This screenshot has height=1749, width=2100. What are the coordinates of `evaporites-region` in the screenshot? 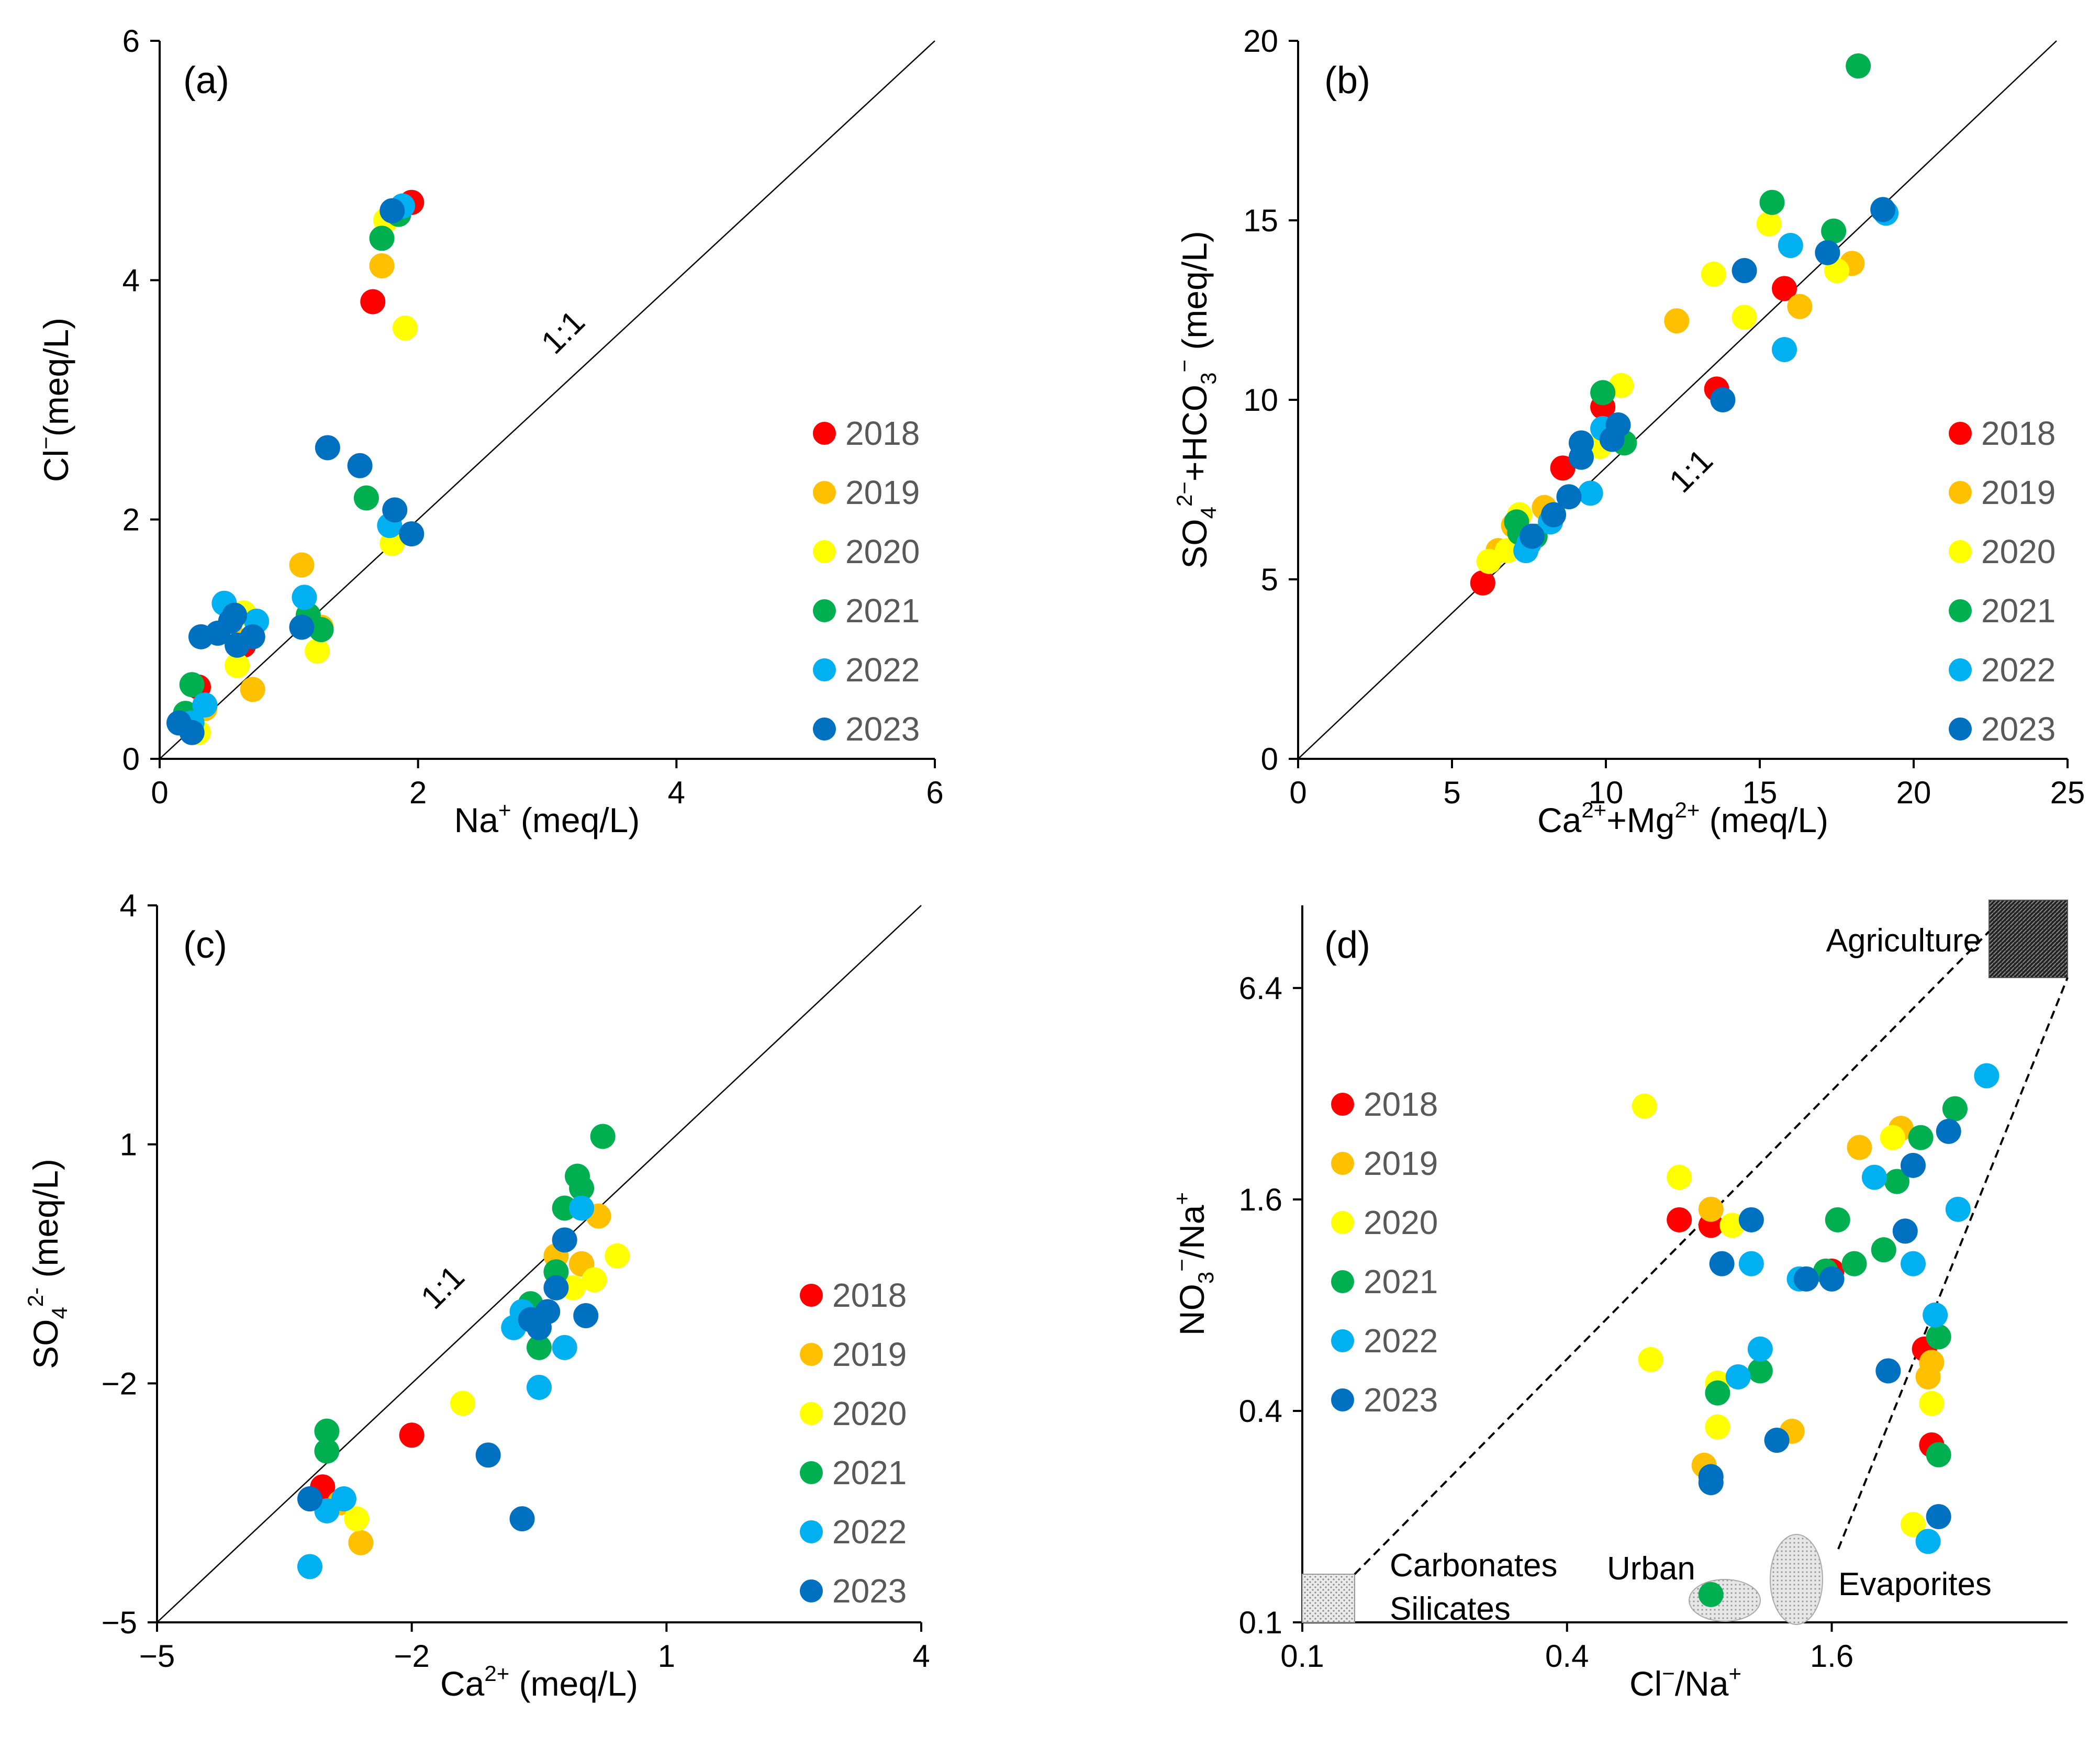 It's located at (1796, 1579).